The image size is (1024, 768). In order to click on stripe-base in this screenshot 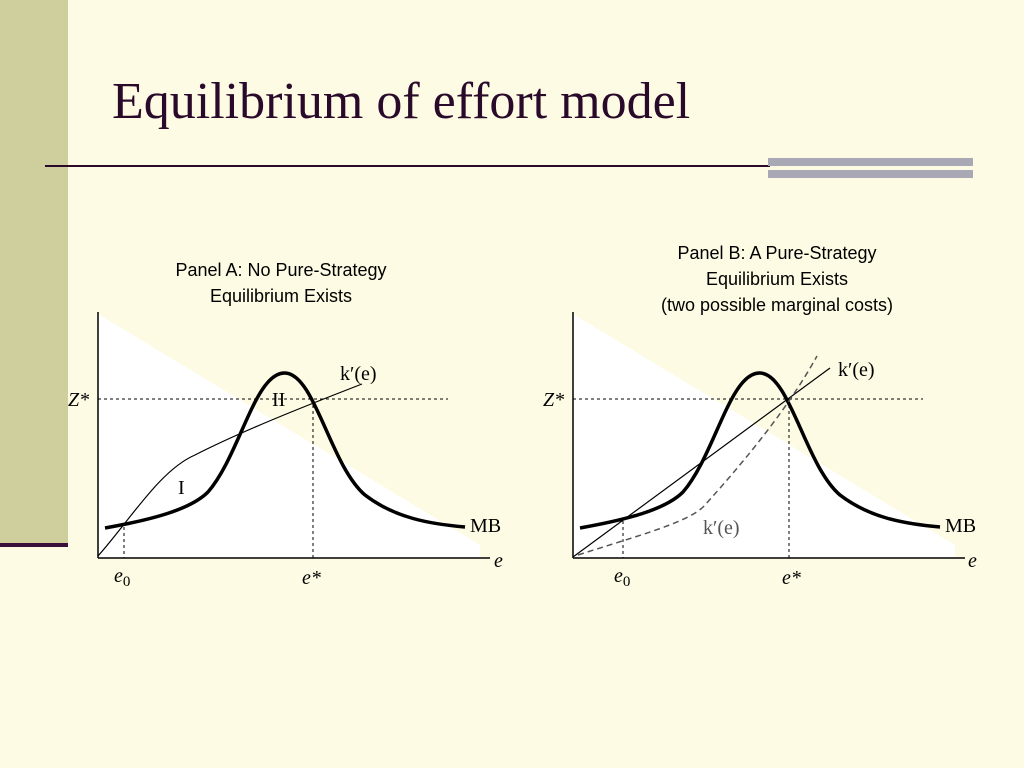, I will do `click(34, 545)`.